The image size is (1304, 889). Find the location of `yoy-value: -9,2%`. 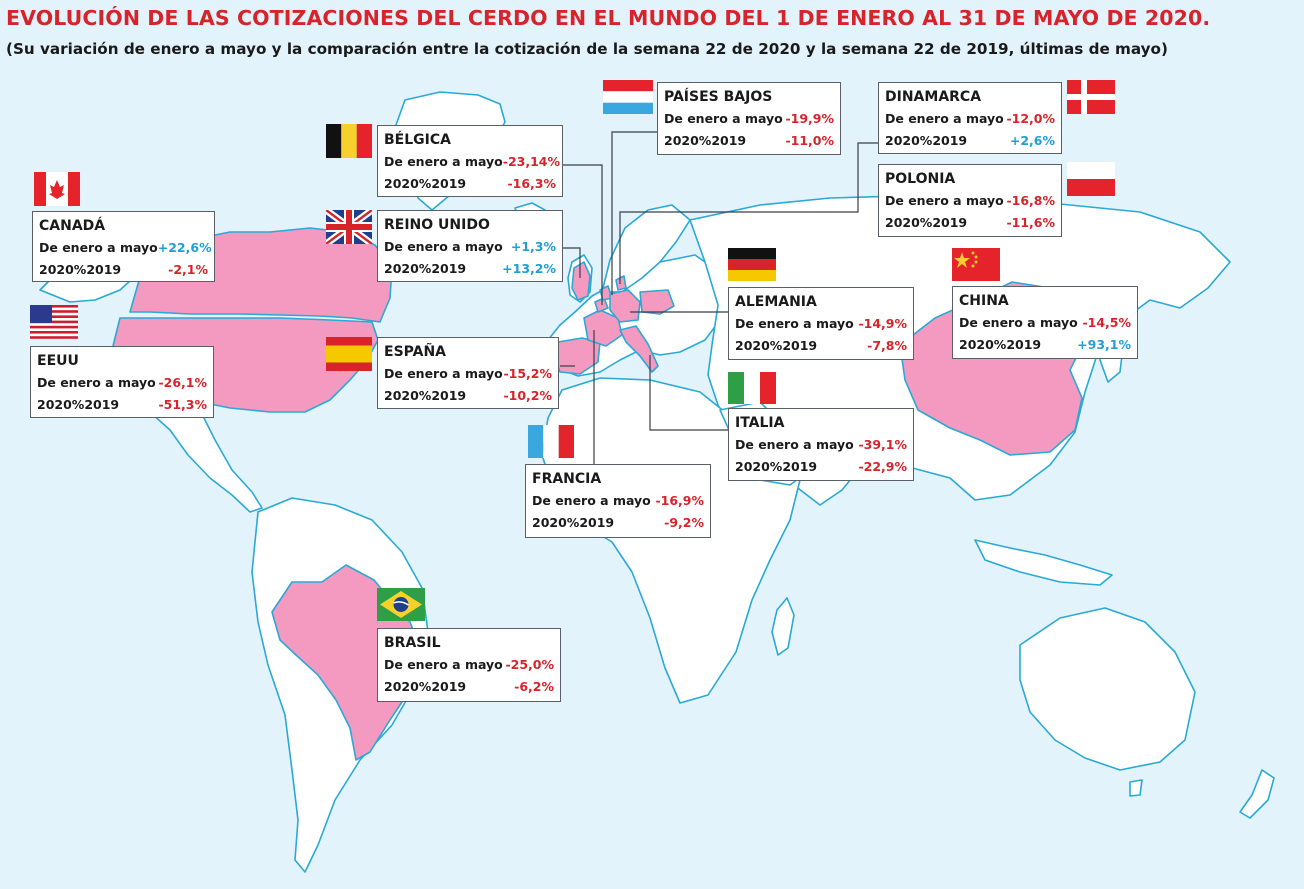

yoy-value: -9,2% is located at coordinates (684, 522).